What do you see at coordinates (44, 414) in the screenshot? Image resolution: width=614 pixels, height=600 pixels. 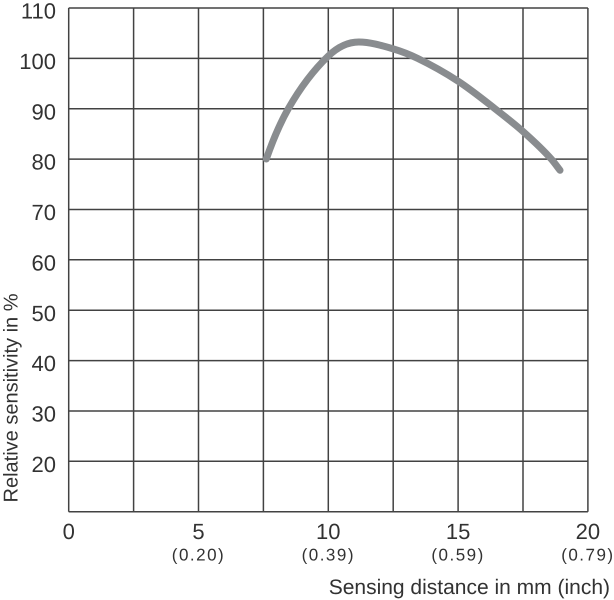 I see `svg-text: 30` at bounding box center [44, 414].